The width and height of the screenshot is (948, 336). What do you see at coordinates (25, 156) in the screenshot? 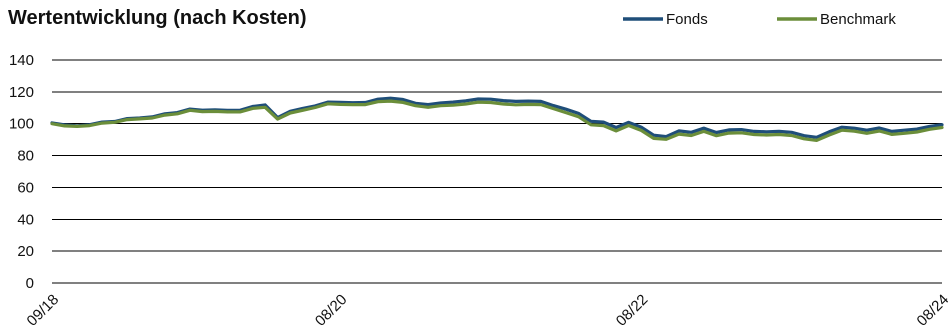
I see `y-tick-label-80: 80` at bounding box center [25, 156].